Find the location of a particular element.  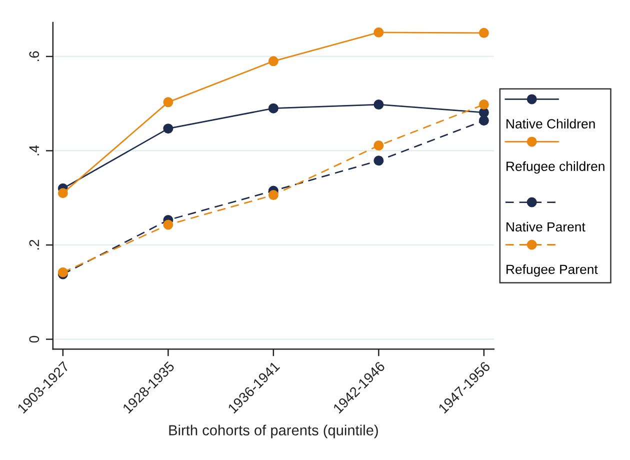

legend-label: Native Parent is located at coordinates (546, 227).